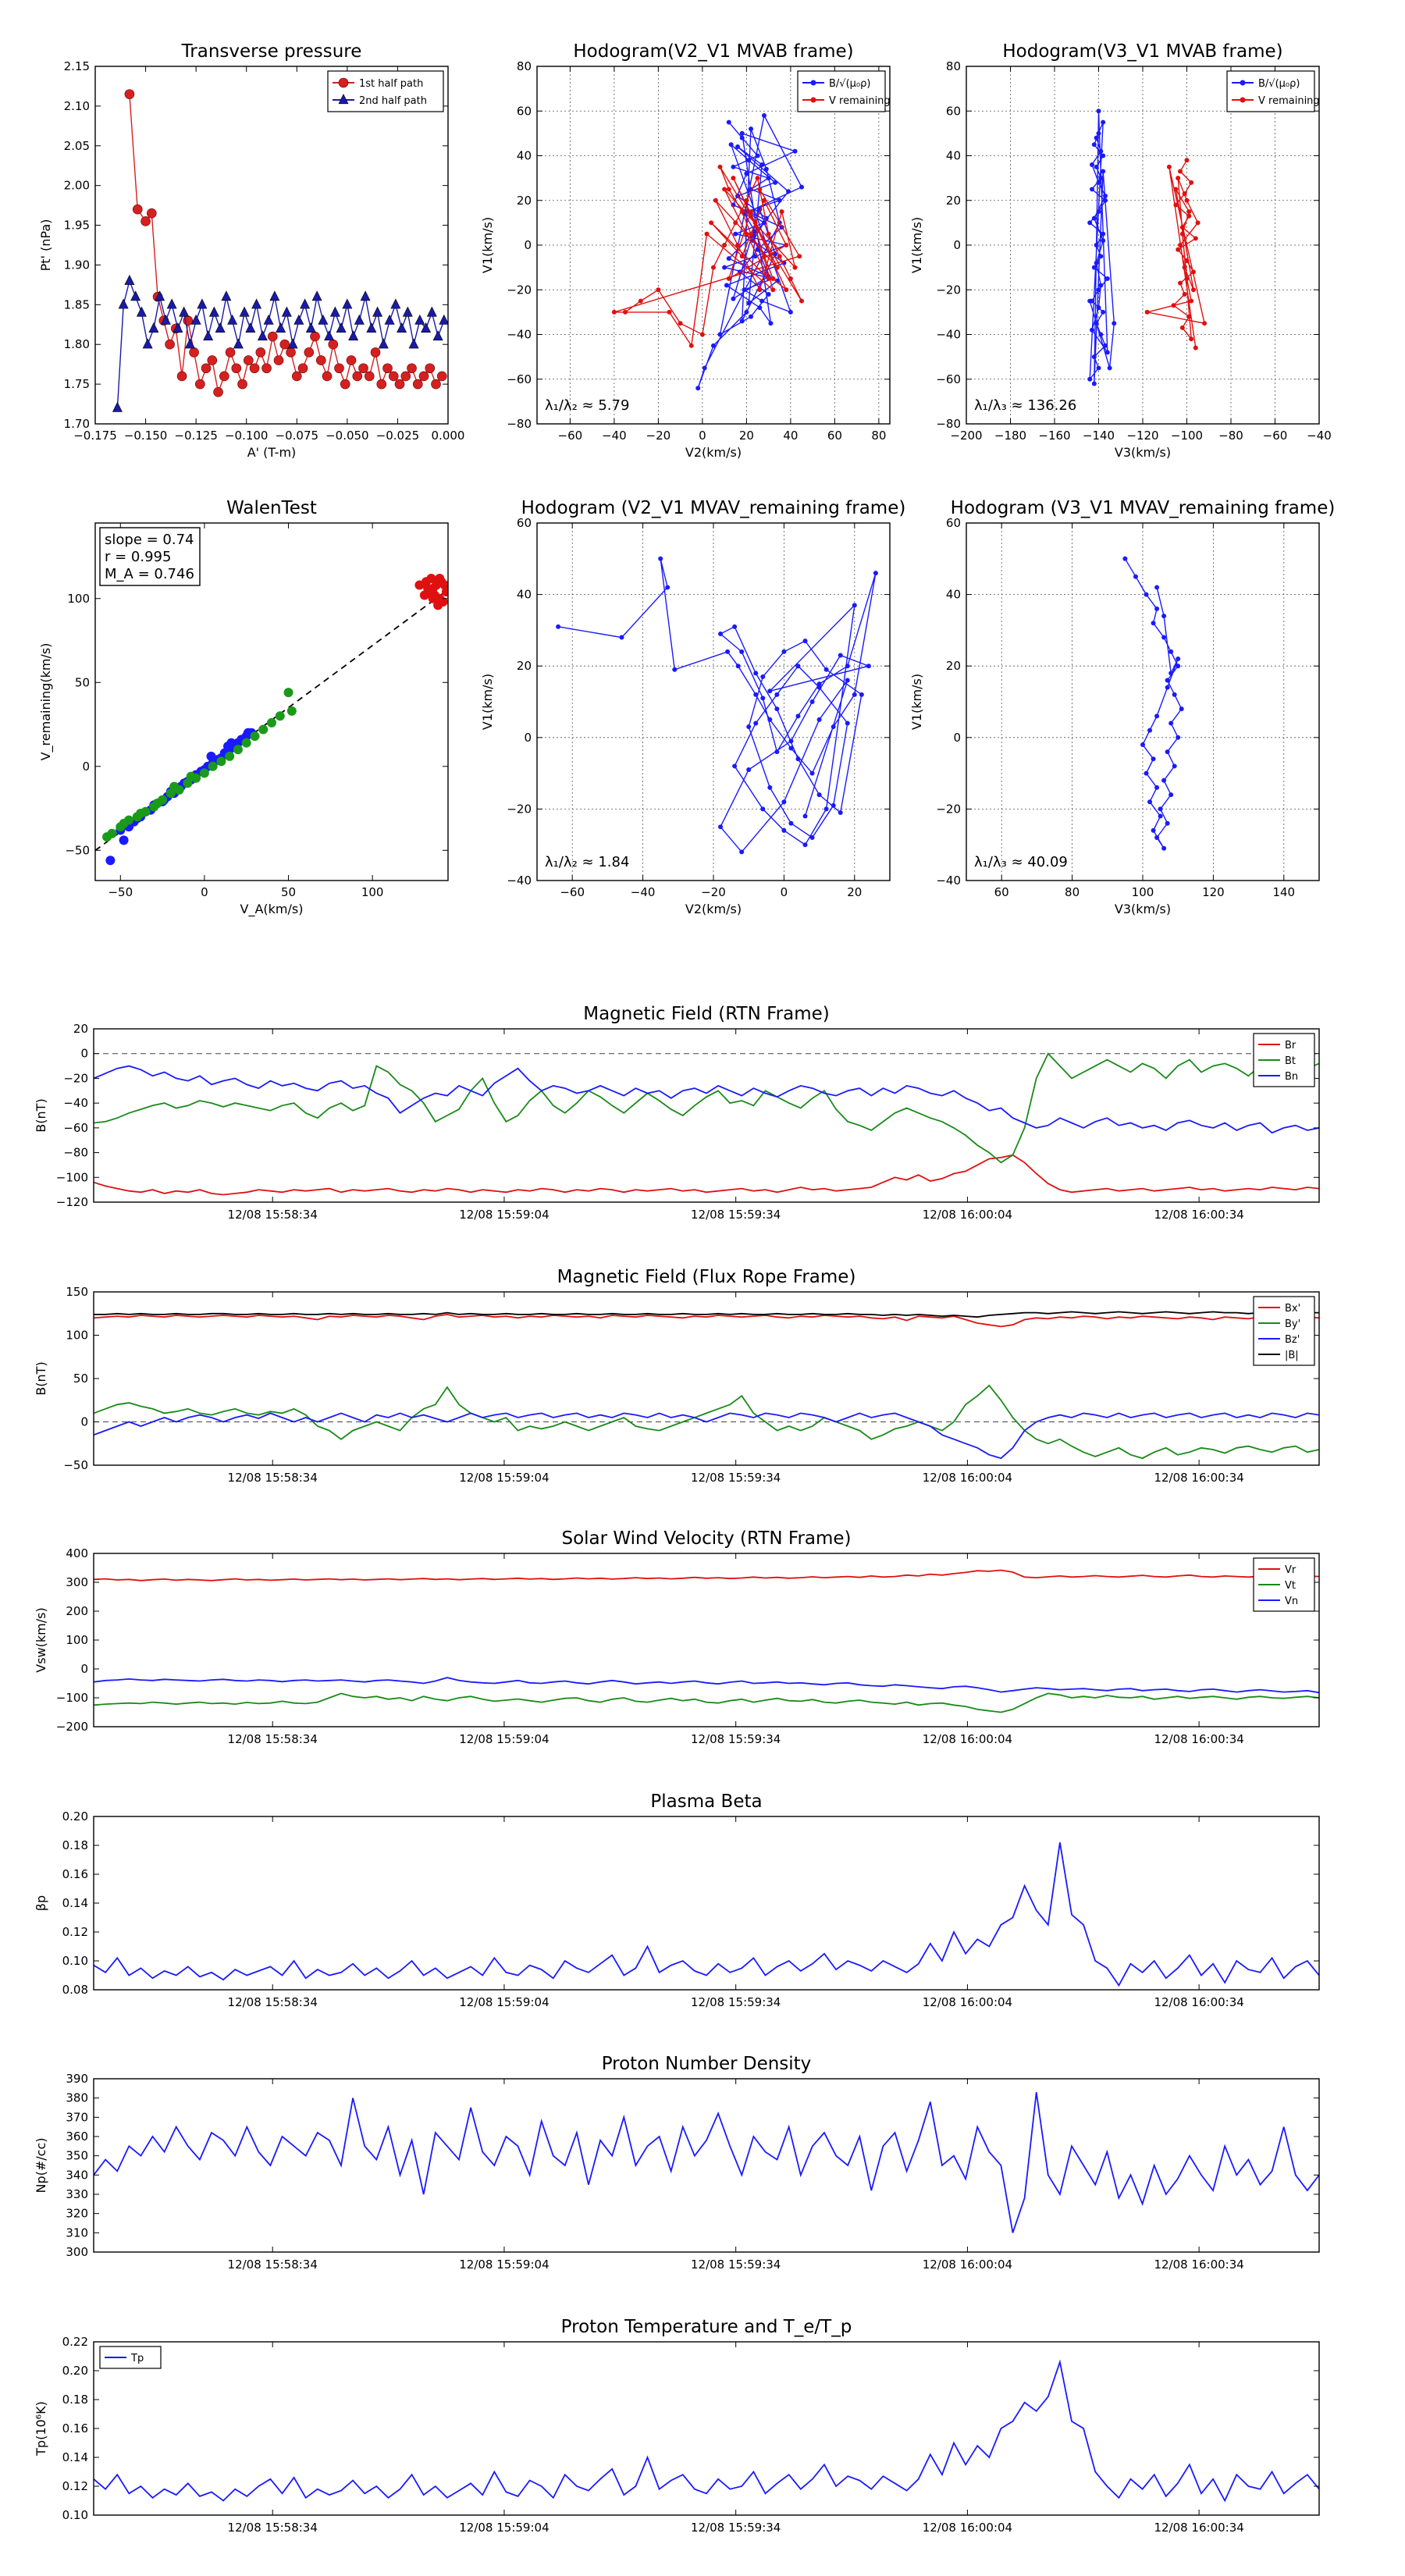 This screenshot has width=1405, height=2576. What do you see at coordinates (75, 2428) in the screenshot?
I see `y-tick-label: 0.16` at bounding box center [75, 2428].